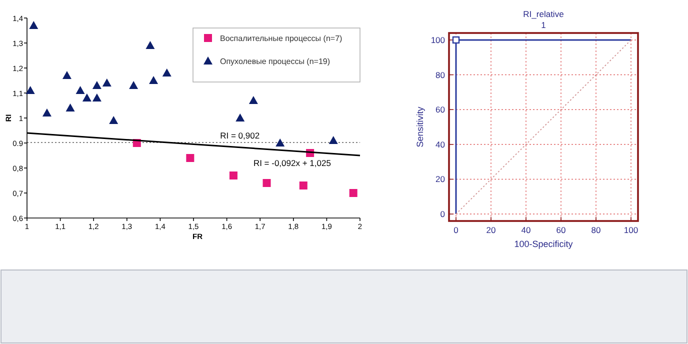 The width and height of the screenshot is (688, 344). I want to click on x-tick-label: 60, so click(561, 230).